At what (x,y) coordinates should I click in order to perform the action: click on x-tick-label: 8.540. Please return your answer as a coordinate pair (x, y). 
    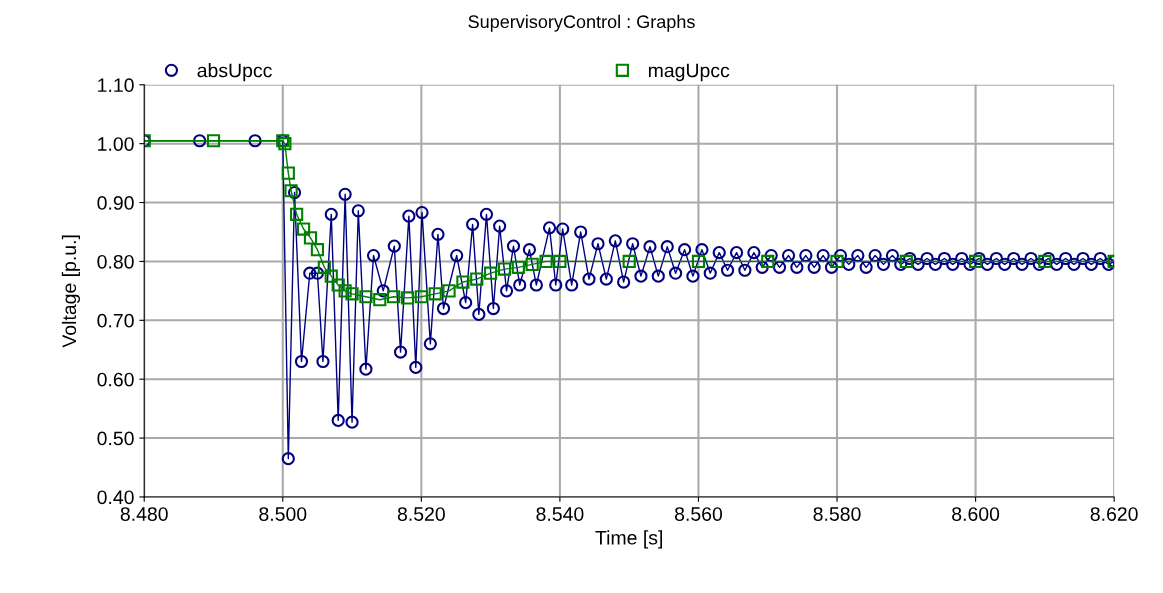
    Looking at the image, I should click on (560, 514).